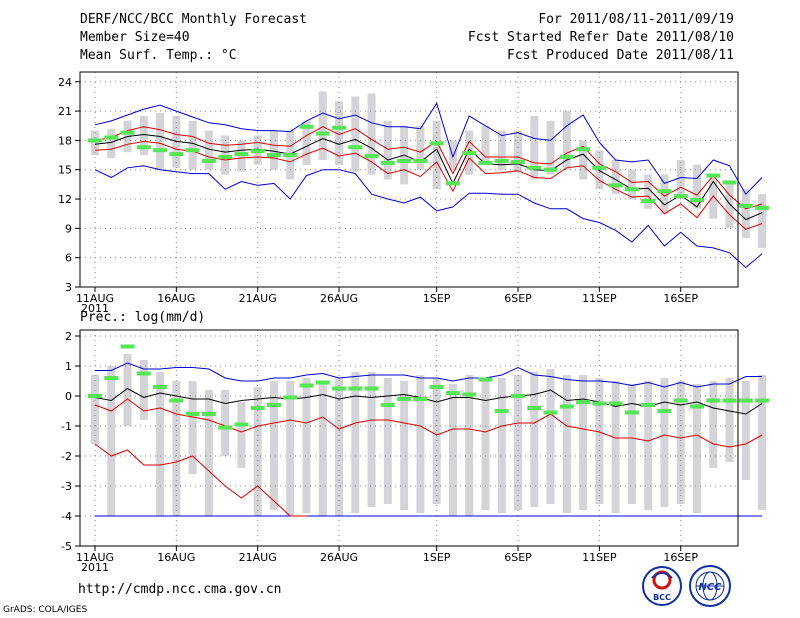  I want to click on ytick-label-0-6: 21, so click(65, 111).